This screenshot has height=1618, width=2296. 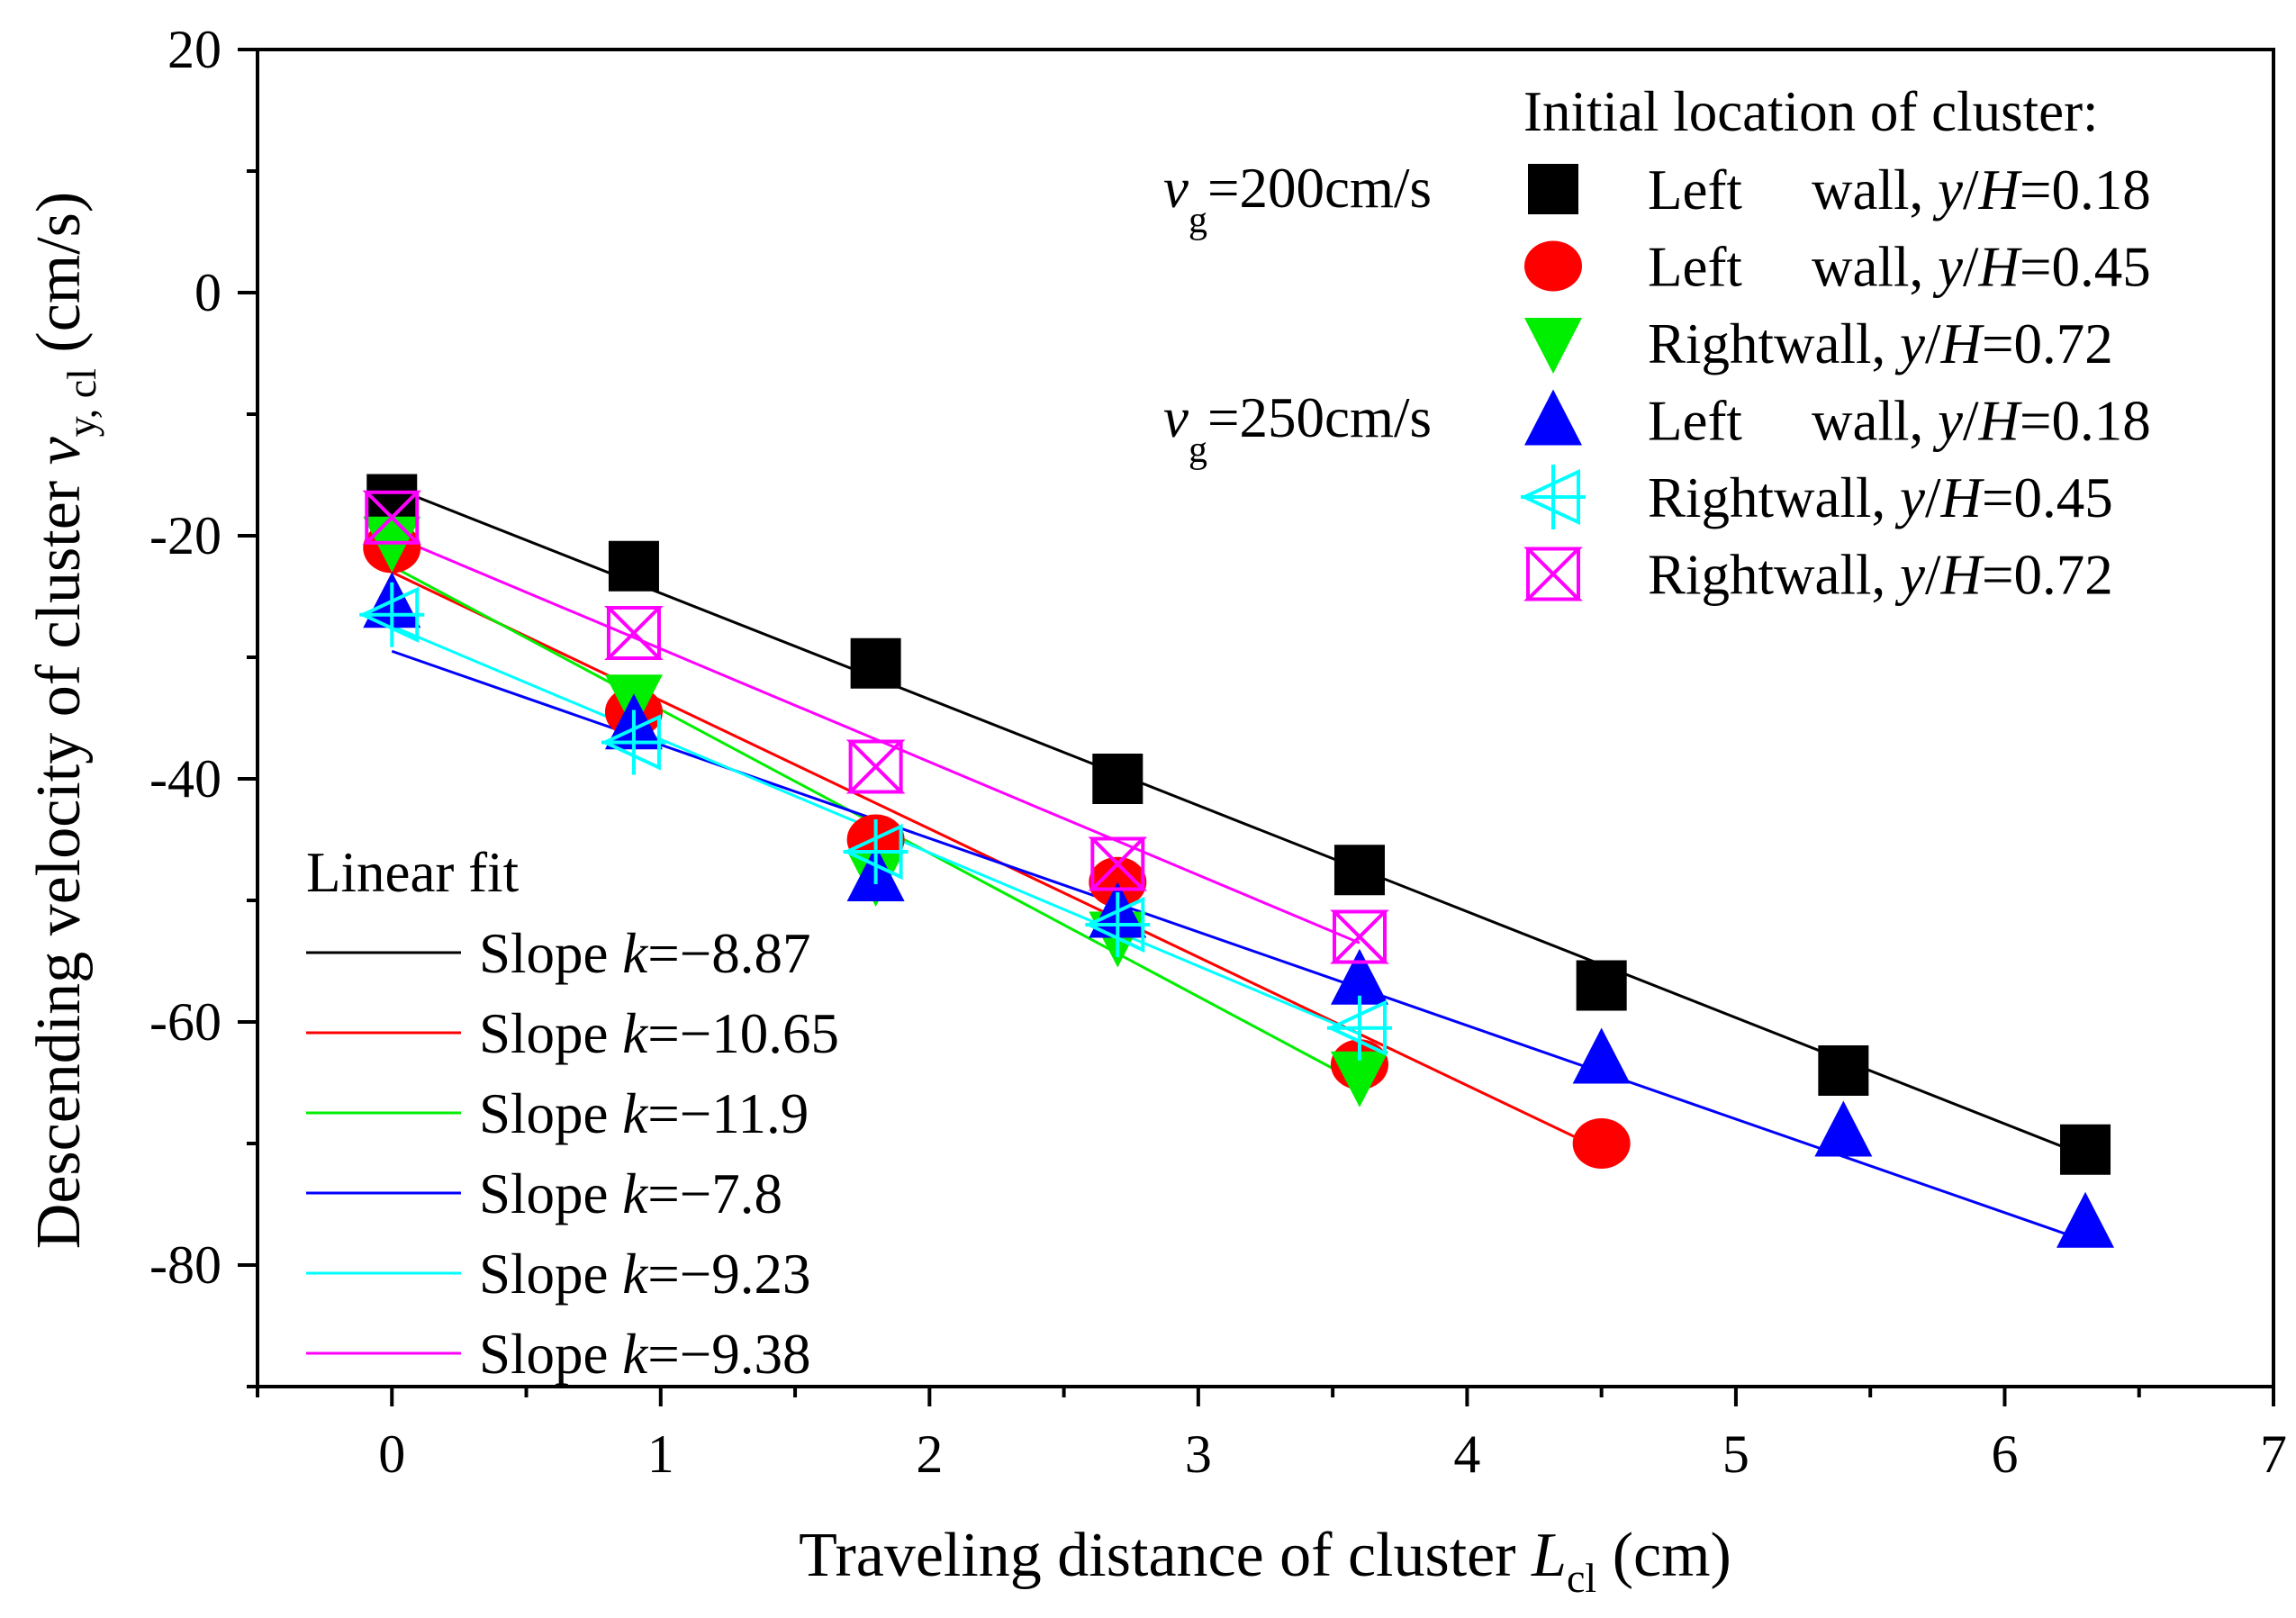 What do you see at coordinates (645, 953) in the screenshot?
I see `fit-legend-label-1: Slope k=−8.87` at bounding box center [645, 953].